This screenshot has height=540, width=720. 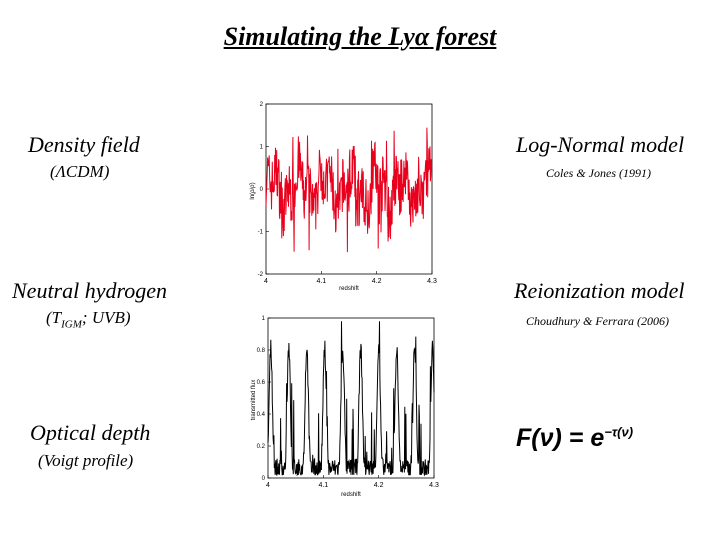 What do you see at coordinates (261, 415) in the screenshot?
I see `ytick-label: 0.4` at bounding box center [261, 415].